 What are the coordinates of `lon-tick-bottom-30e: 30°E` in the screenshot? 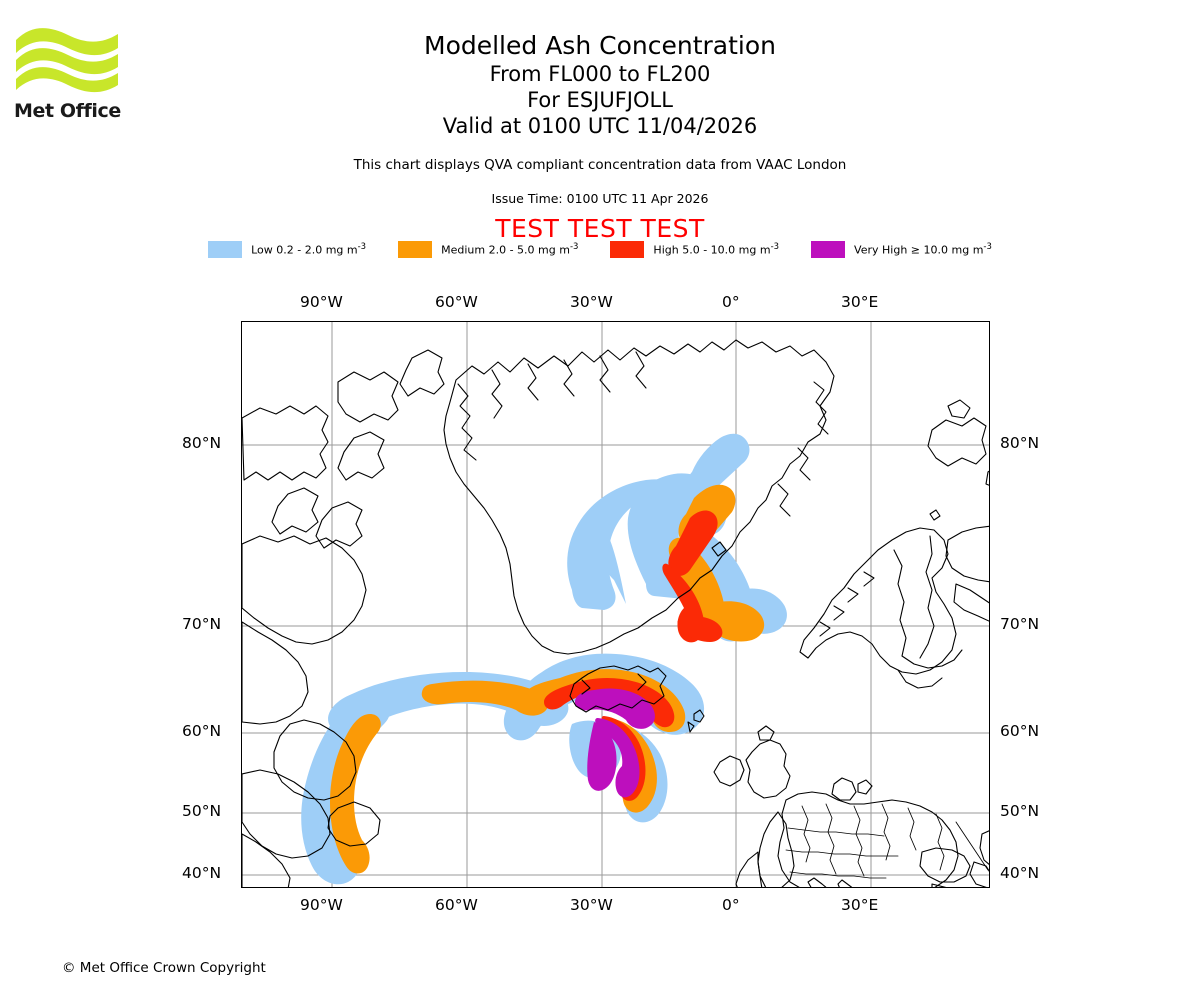 It's located at (860, 905).